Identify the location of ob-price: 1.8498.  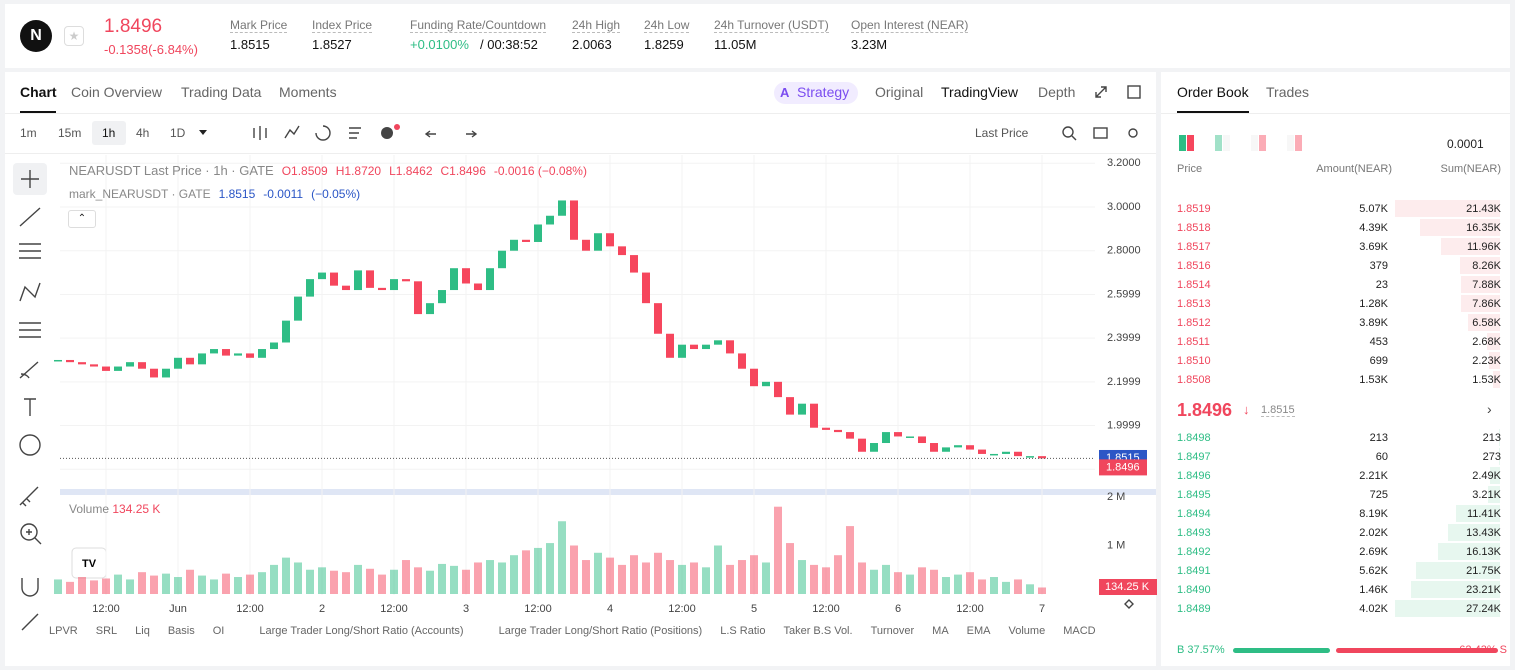
(1194, 438).